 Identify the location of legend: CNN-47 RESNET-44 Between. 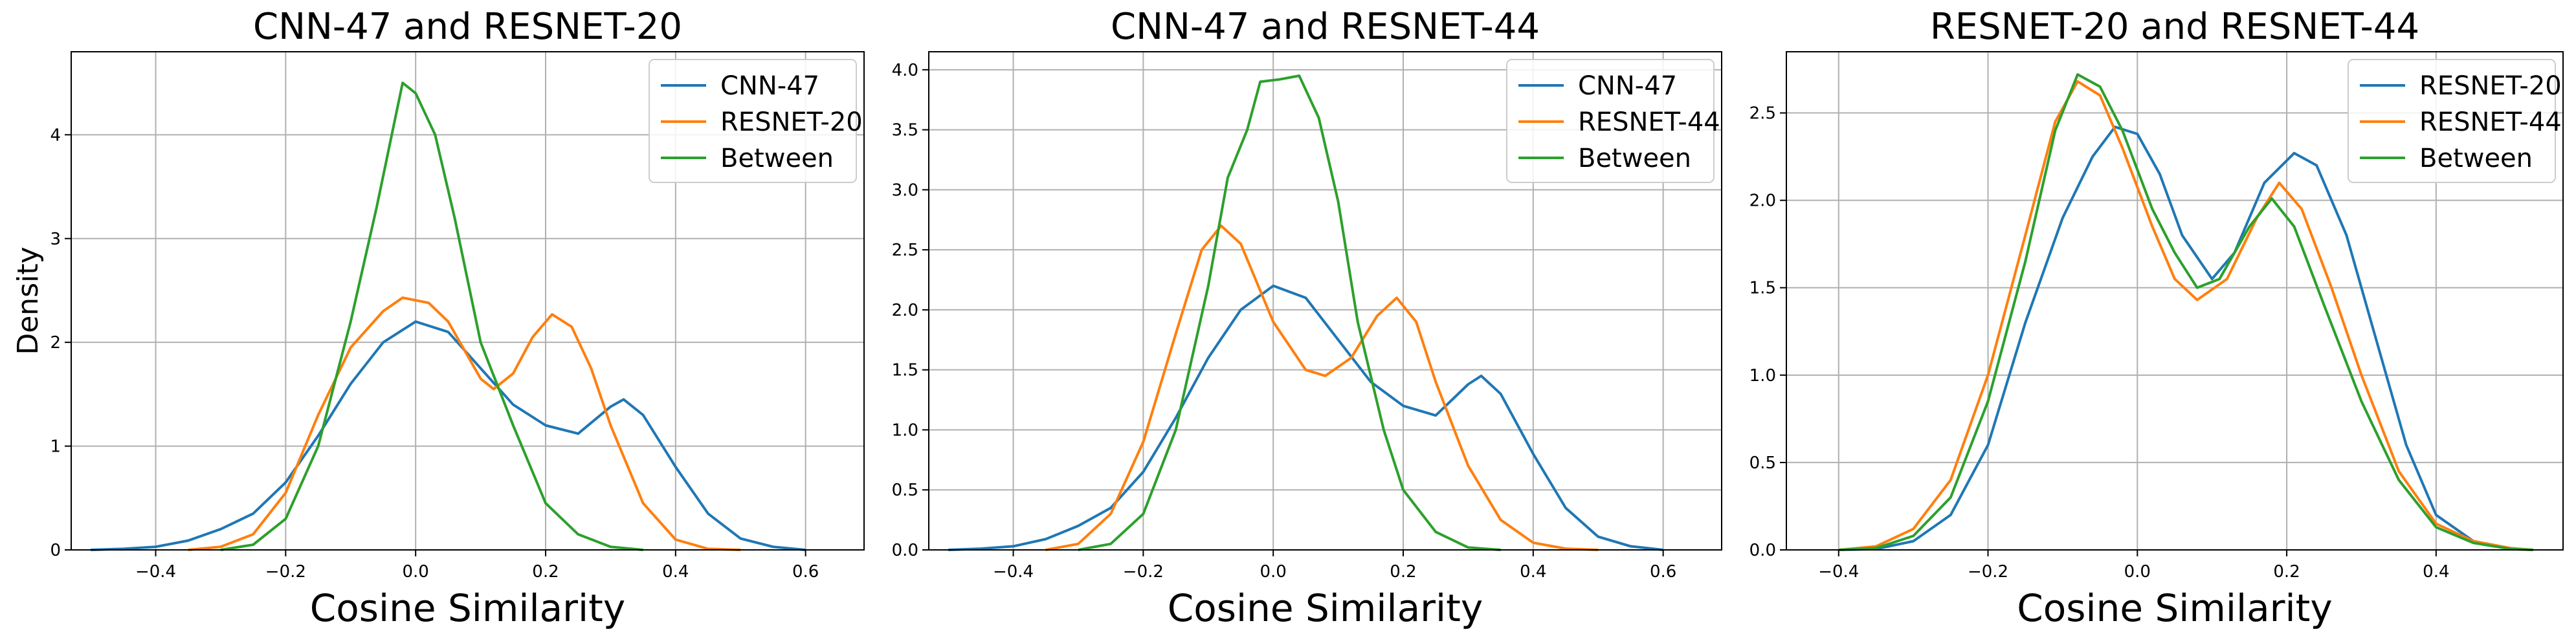
(1613, 121).